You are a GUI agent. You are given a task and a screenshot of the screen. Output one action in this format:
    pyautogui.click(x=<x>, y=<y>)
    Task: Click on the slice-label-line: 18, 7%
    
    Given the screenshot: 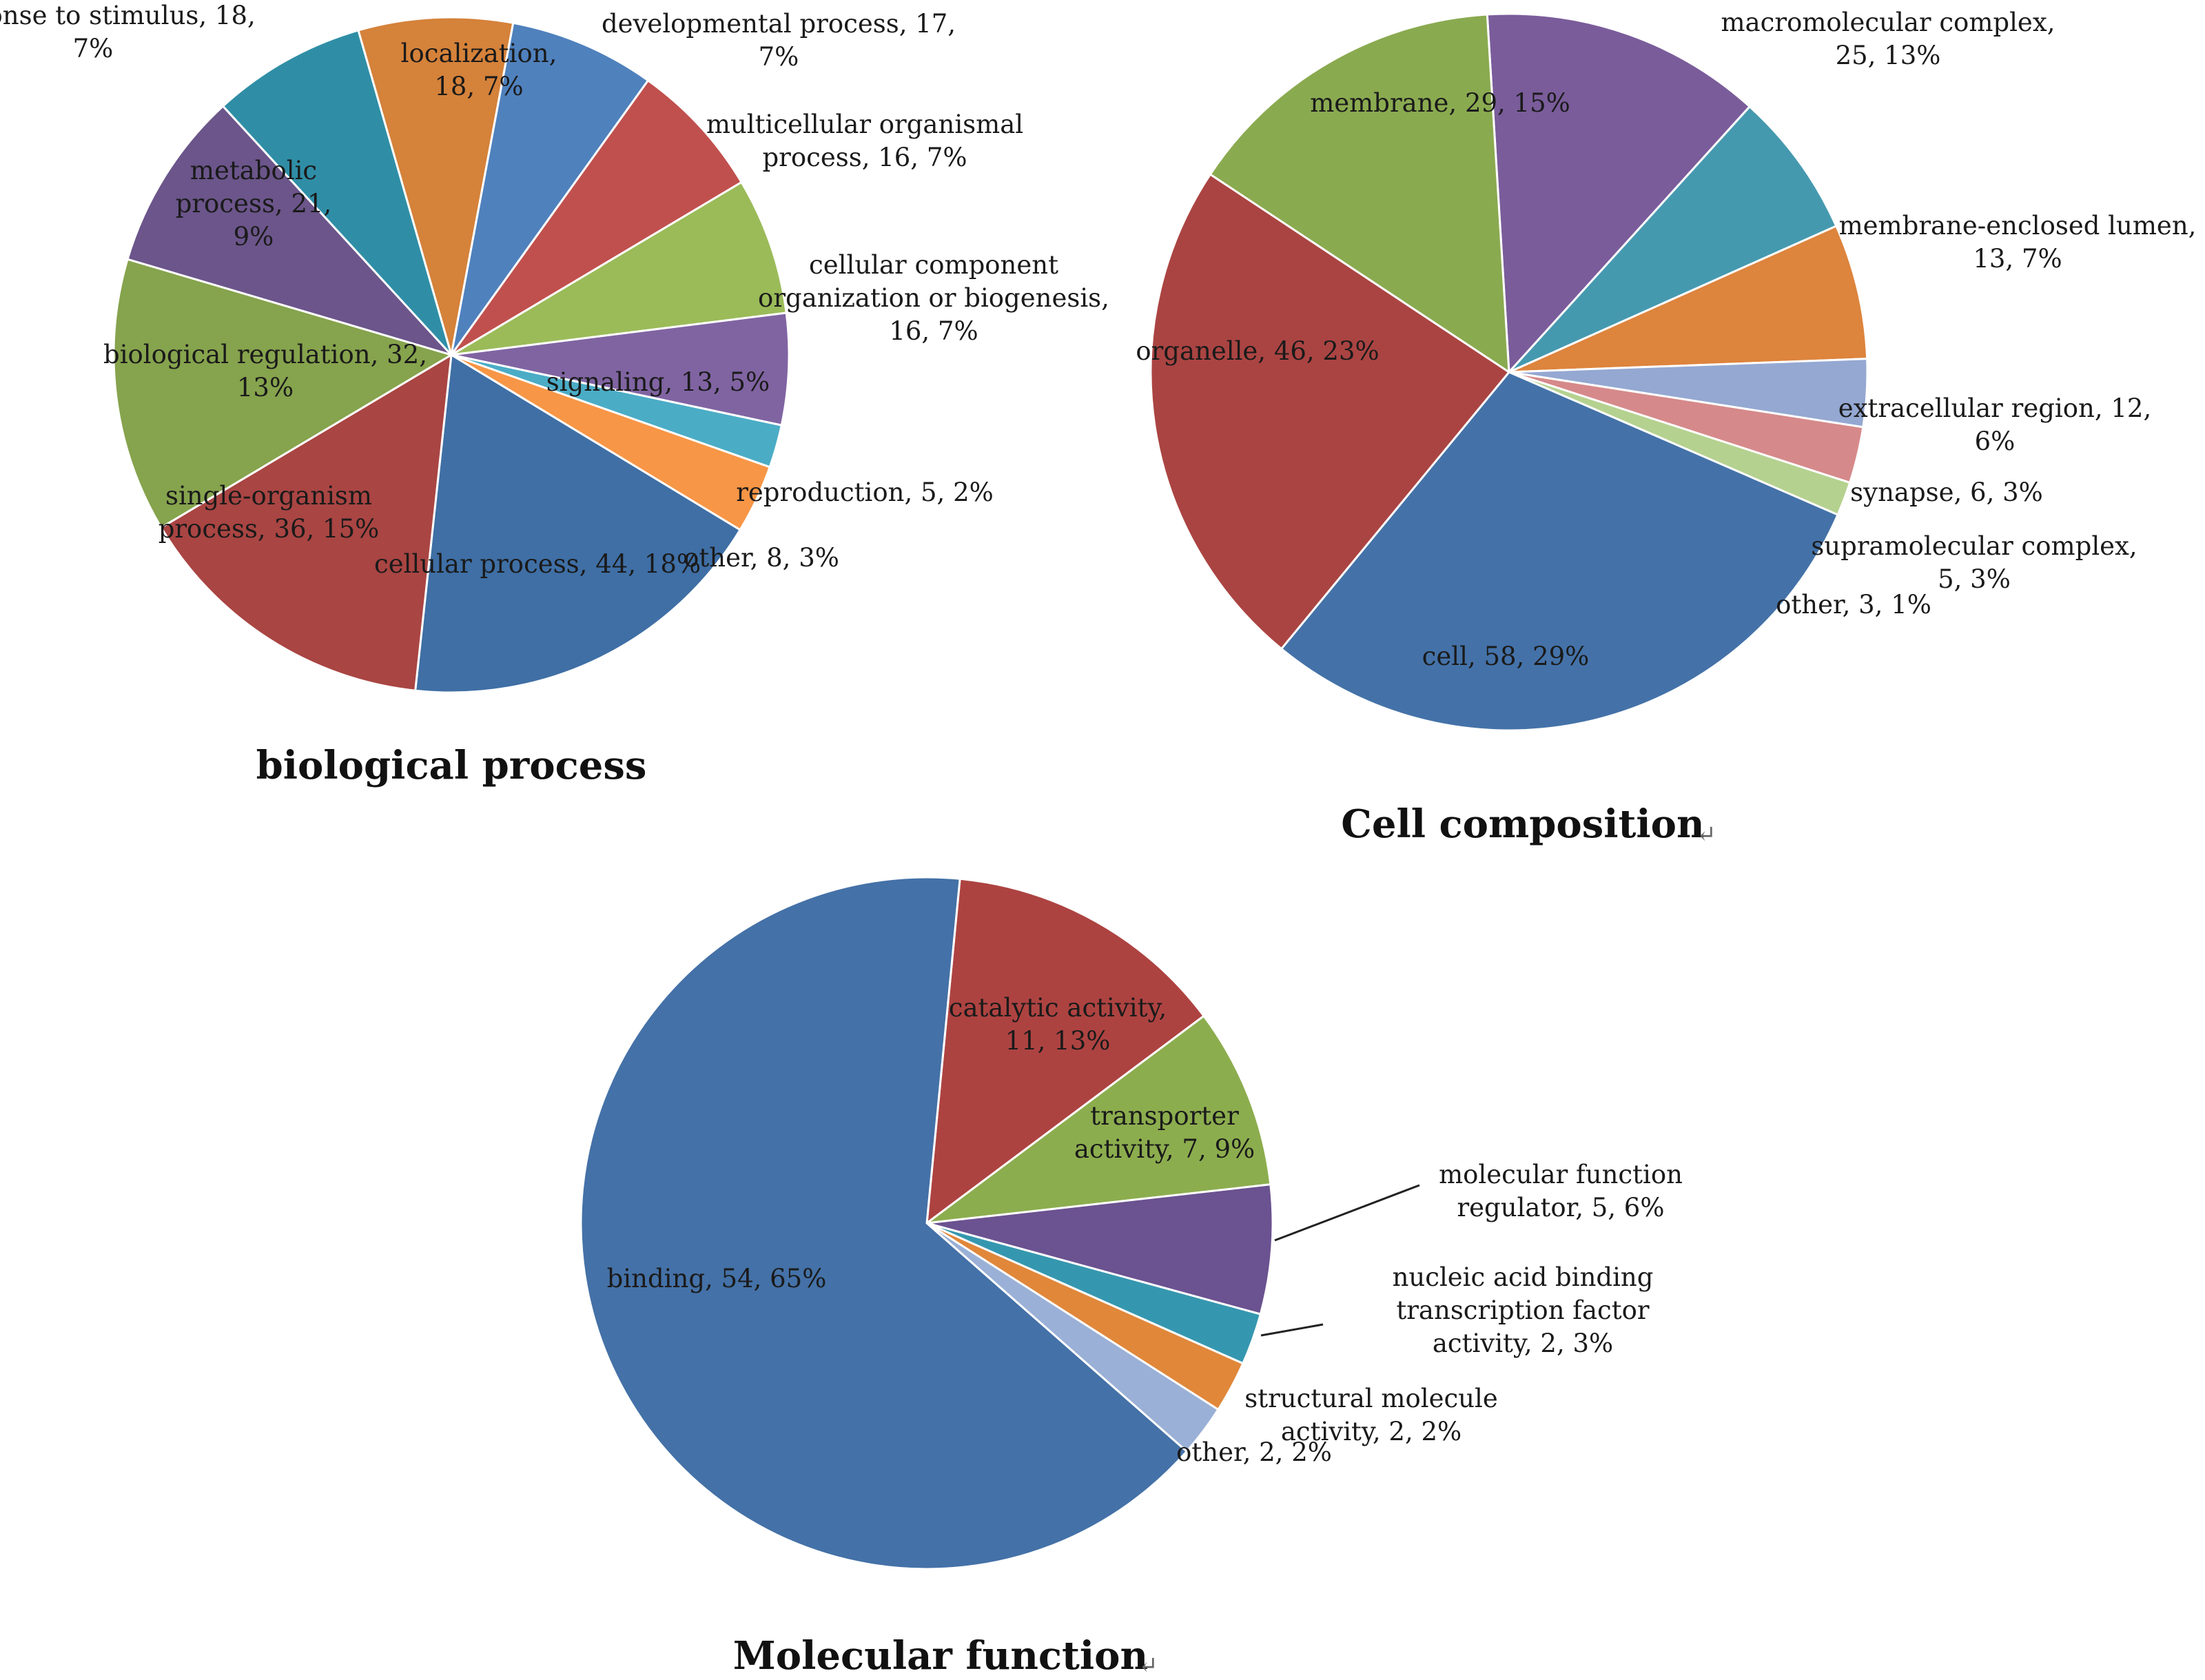 What is the action you would take?
    pyautogui.click(x=478, y=86)
    